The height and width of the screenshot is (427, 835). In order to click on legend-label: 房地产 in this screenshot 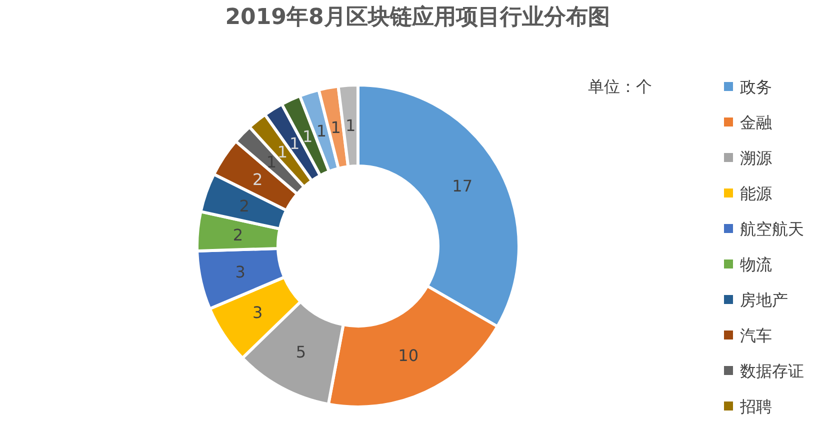, I will do `click(764, 300)`.